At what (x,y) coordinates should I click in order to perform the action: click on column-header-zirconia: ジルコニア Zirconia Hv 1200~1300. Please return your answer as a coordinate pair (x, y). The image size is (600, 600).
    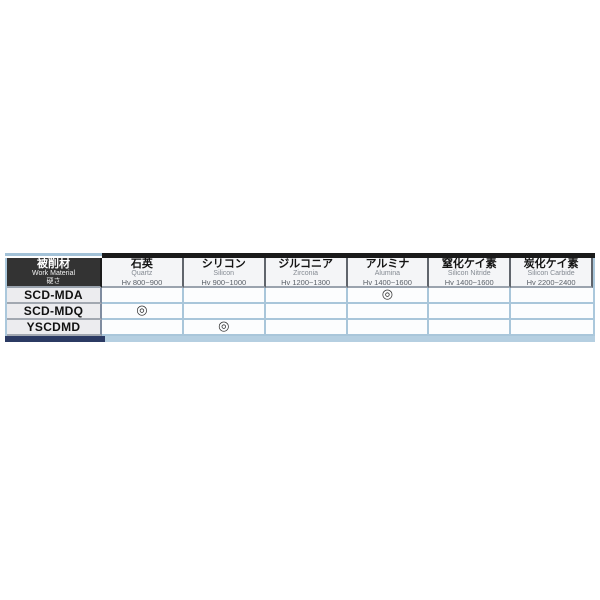
    Looking at the image, I should click on (306, 273).